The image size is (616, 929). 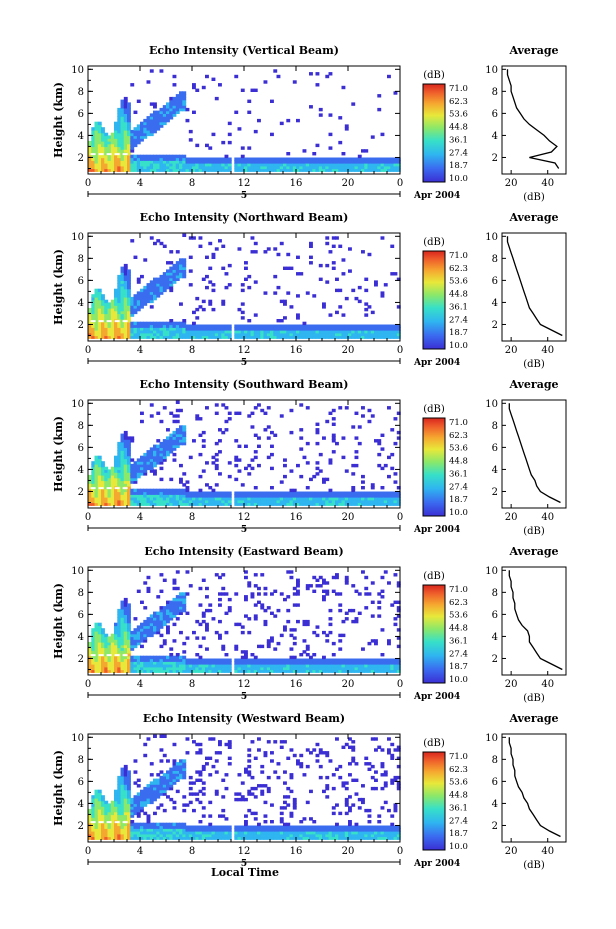 What do you see at coordinates (81, 637) in the screenshot?
I see `y-tick-label: 4` at bounding box center [81, 637].